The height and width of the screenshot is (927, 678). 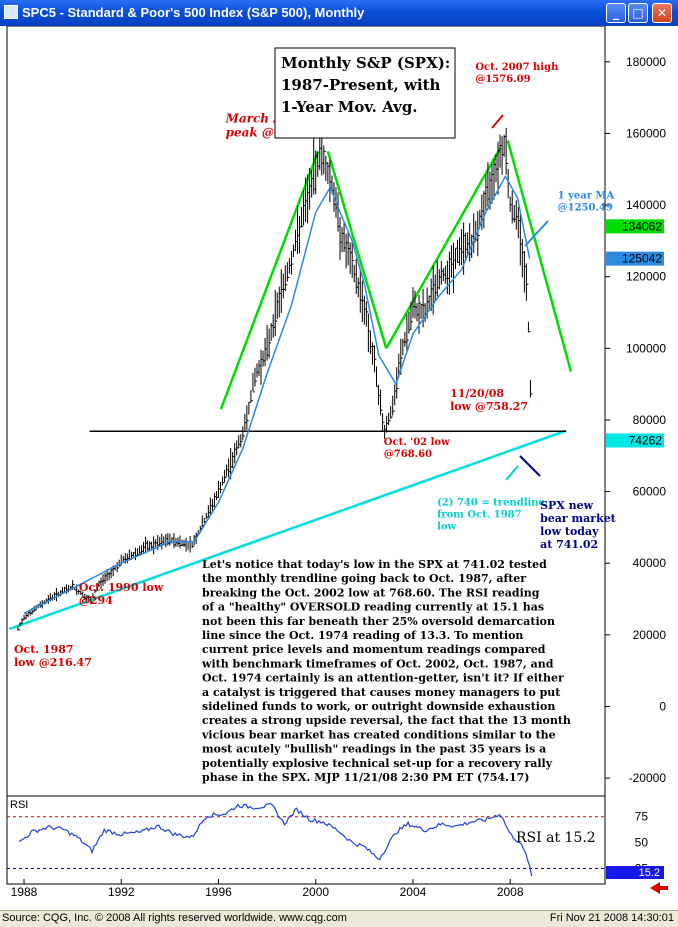 I want to click on y-tick-label: 160000, so click(x=646, y=133).